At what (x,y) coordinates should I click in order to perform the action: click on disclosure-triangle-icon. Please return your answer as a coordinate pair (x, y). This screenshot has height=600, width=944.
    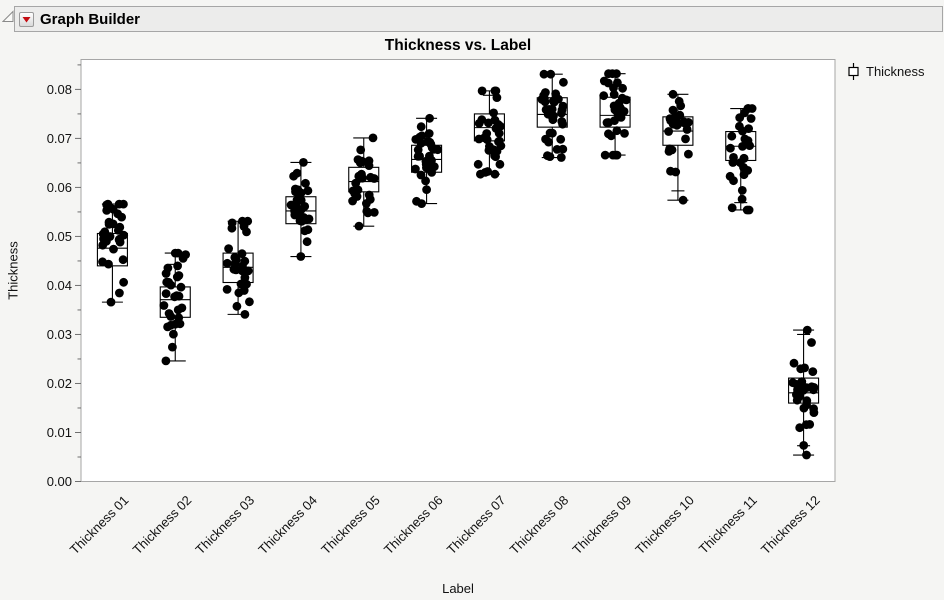
    Looking at the image, I should click on (8, 16).